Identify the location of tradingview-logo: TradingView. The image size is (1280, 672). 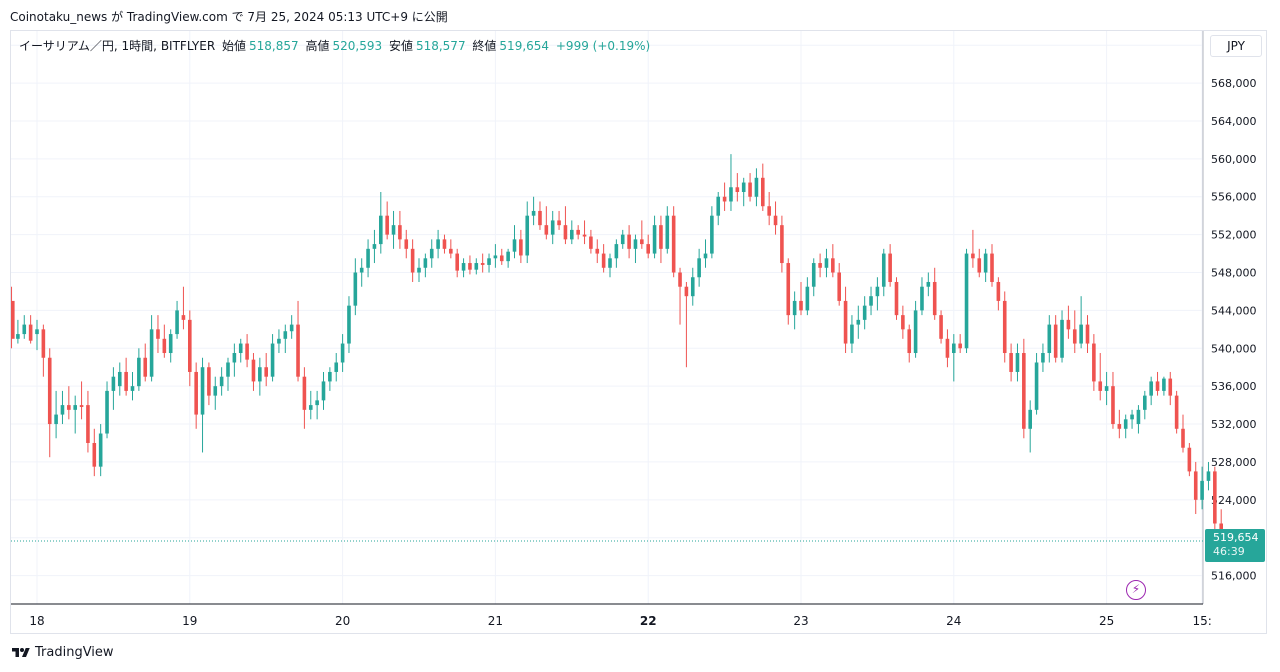
(63, 652).